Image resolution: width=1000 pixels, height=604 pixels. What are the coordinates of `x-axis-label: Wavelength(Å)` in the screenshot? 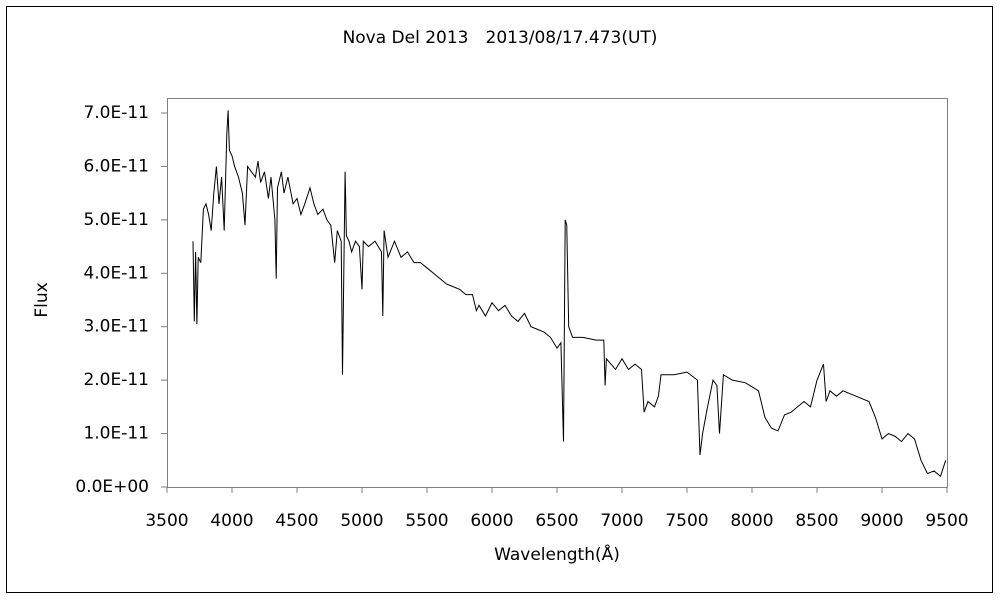 It's located at (557, 554).